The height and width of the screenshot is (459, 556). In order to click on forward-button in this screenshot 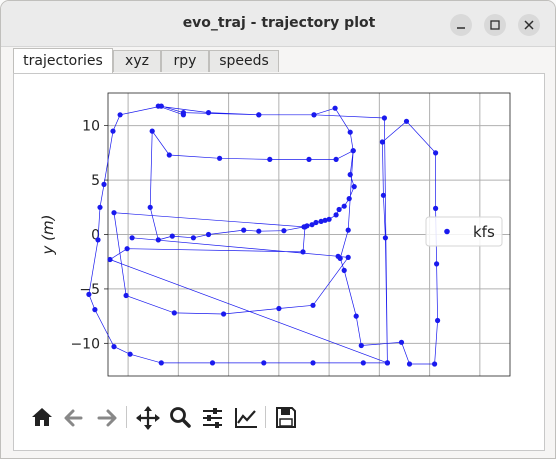, I will do `click(107, 418)`.